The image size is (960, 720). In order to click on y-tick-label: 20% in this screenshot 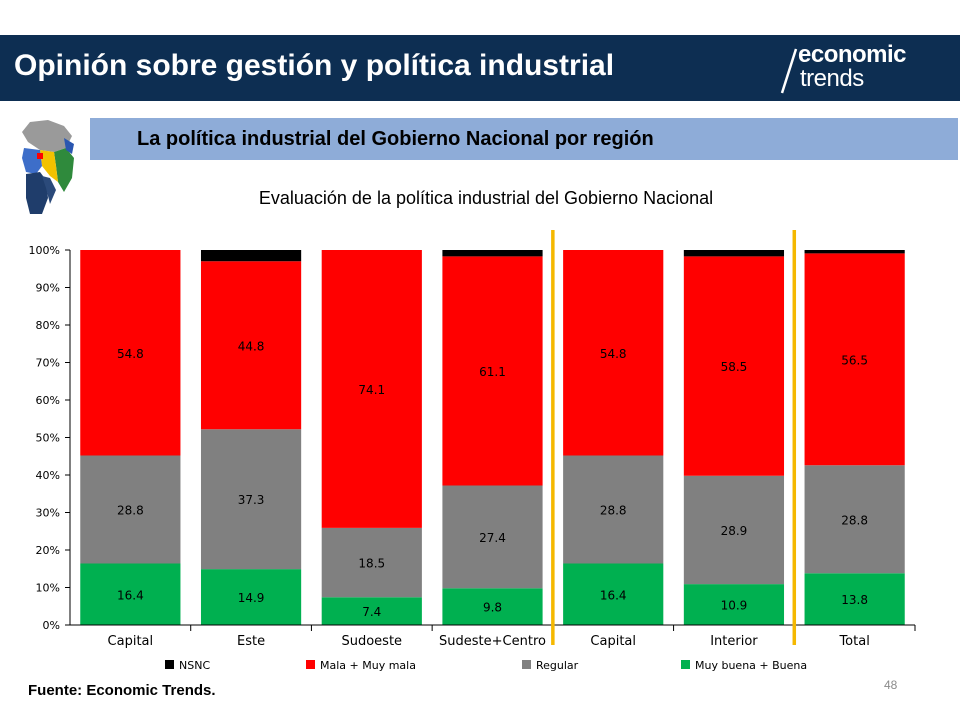, I will do `click(48, 550)`.